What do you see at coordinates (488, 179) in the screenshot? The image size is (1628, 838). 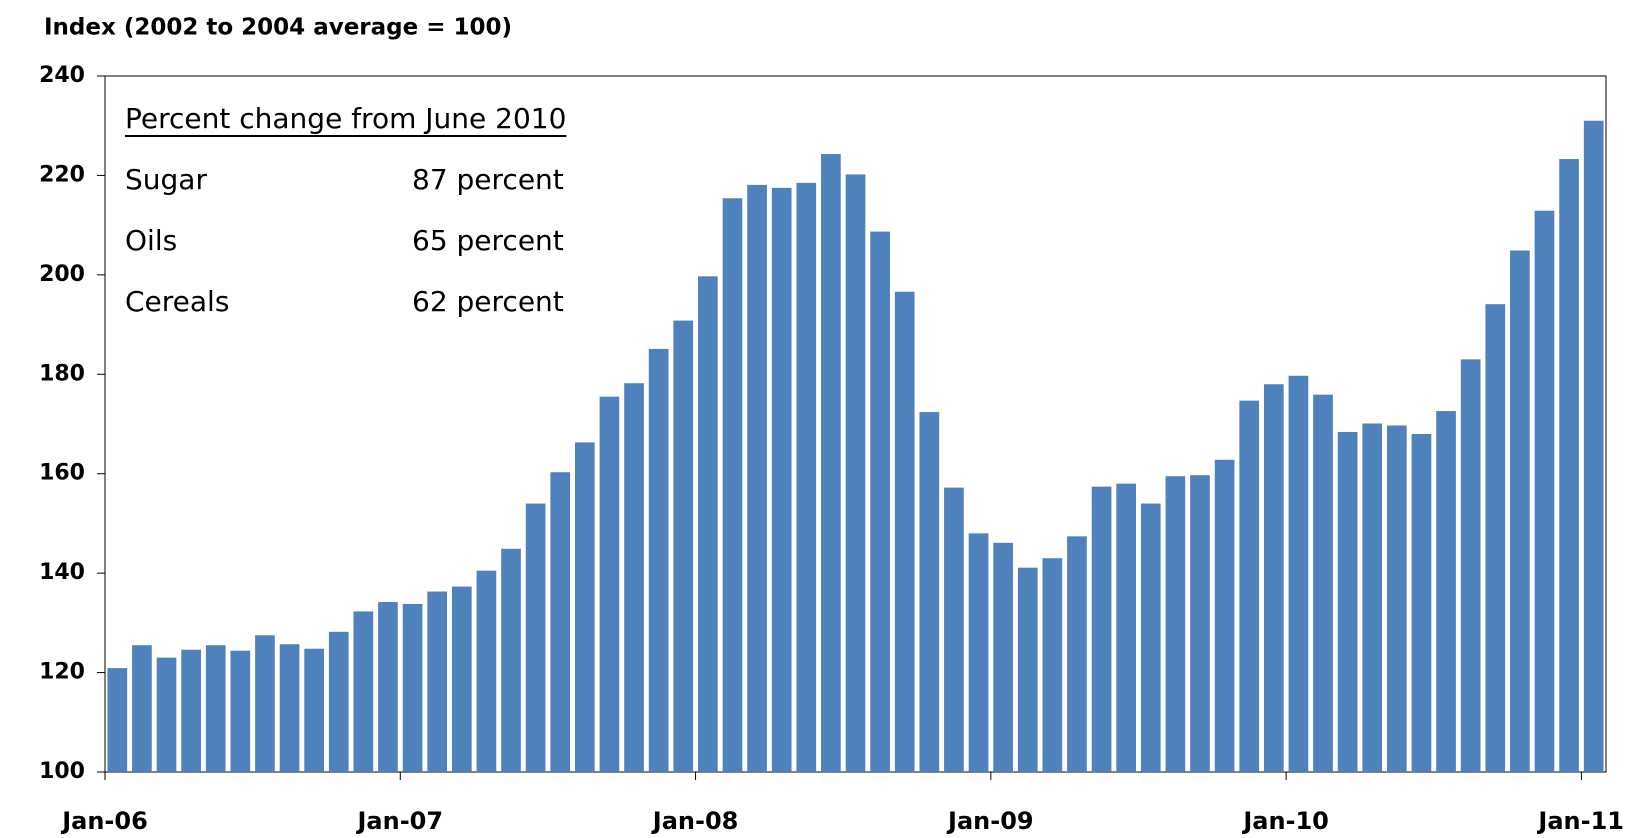 I see `annotation-value: 87 percent` at bounding box center [488, 179].